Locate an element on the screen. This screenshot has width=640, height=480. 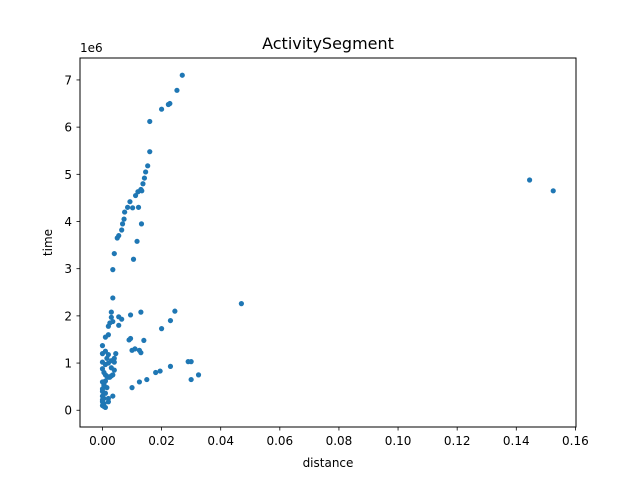
y-axis-offset-label: 1e6 is located at coordinates (91, 48).